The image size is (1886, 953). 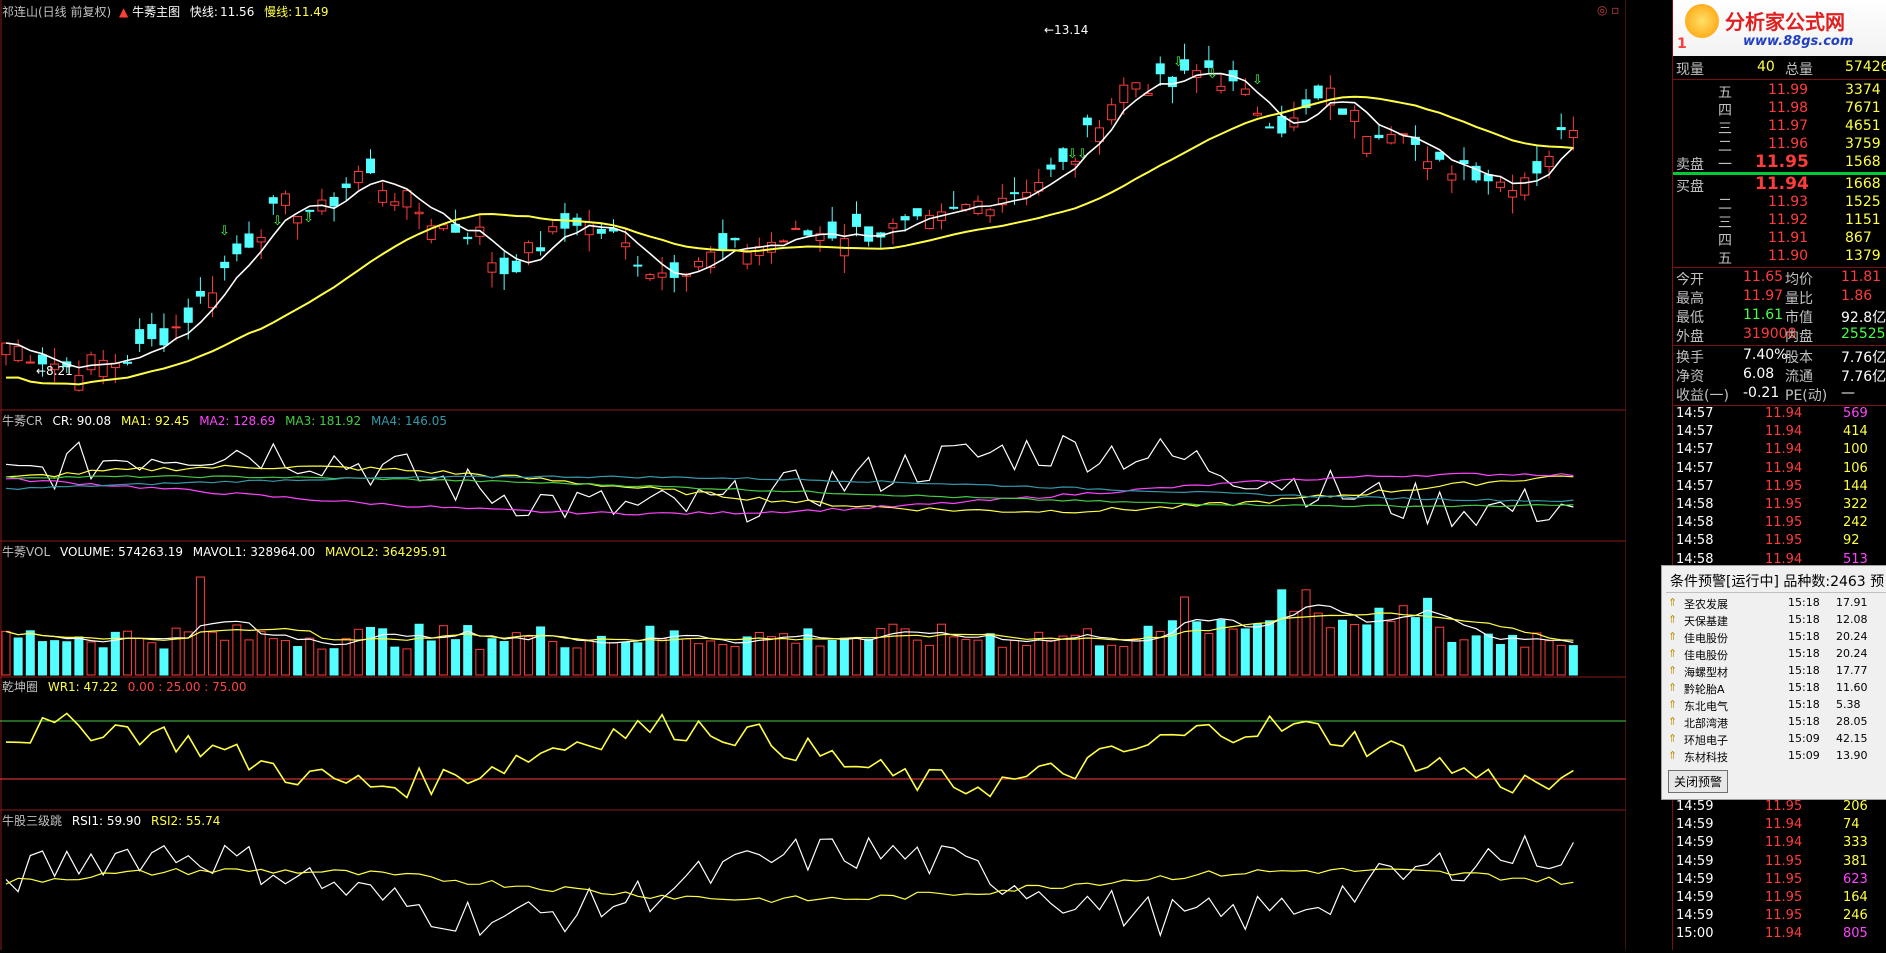 What do you see at coordinates (1863, 162) in the screenshot?
I see `sell1-vol: 1568` at bounding box center [1863, 162].